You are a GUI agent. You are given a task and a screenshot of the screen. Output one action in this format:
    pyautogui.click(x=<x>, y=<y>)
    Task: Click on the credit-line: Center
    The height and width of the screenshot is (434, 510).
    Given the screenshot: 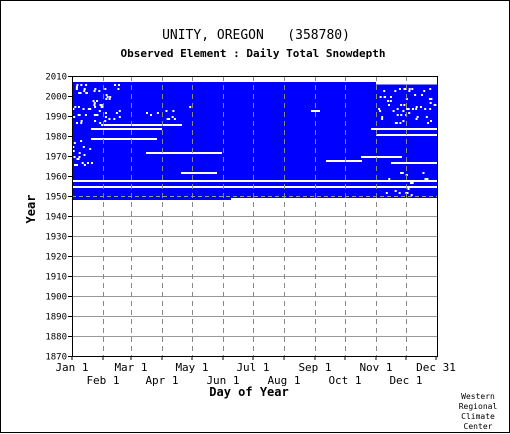 What is the action you would take?
    pyautogui.click(x=478, y=426)
    